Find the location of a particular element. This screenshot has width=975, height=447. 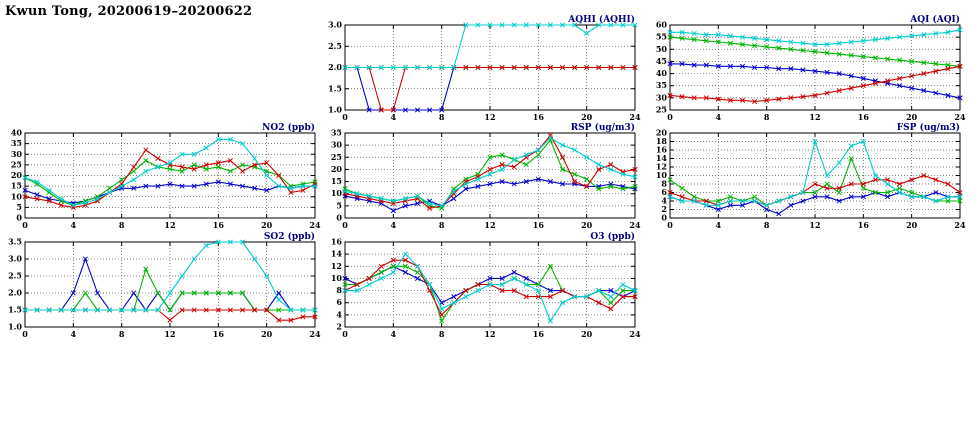

svg-text: SO2 (ppb) is located at coordinates (289, 236).